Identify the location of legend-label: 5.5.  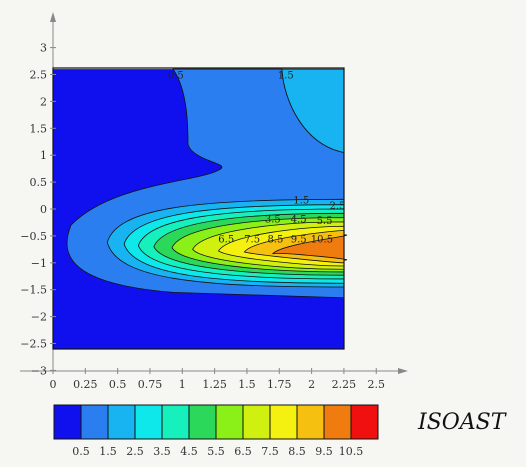
(216, 451).